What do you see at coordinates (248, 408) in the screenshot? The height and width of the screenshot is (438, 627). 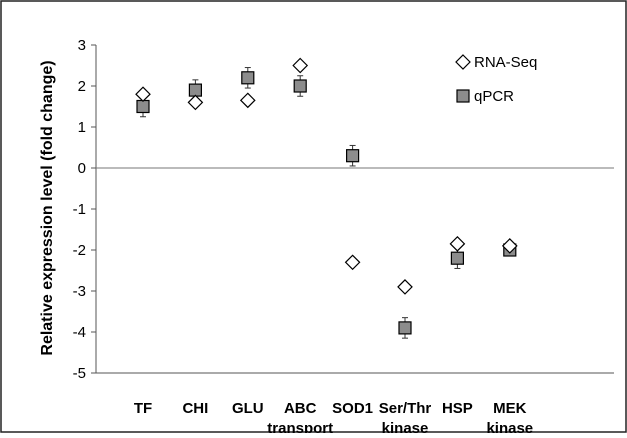 I see `x-category-label: GLU` at bounding box center [248, 408].